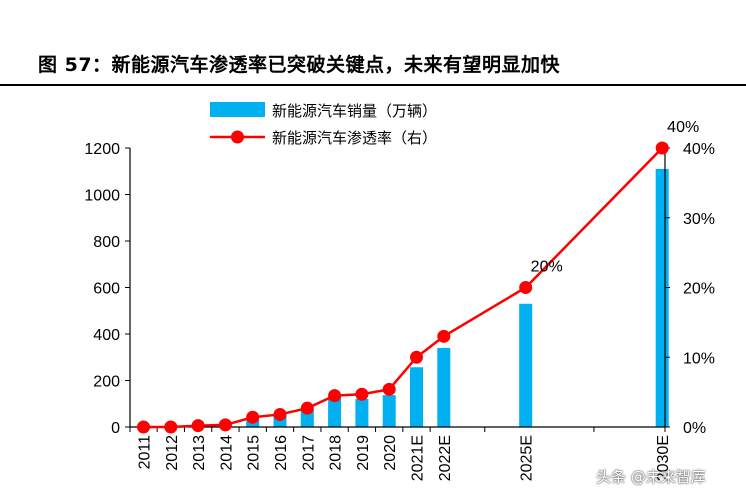 The width and height of the screenshot is (746, 501). Describe the element at coordinates (389, 411) in the screenshot. I see `bar-2020` at that location.